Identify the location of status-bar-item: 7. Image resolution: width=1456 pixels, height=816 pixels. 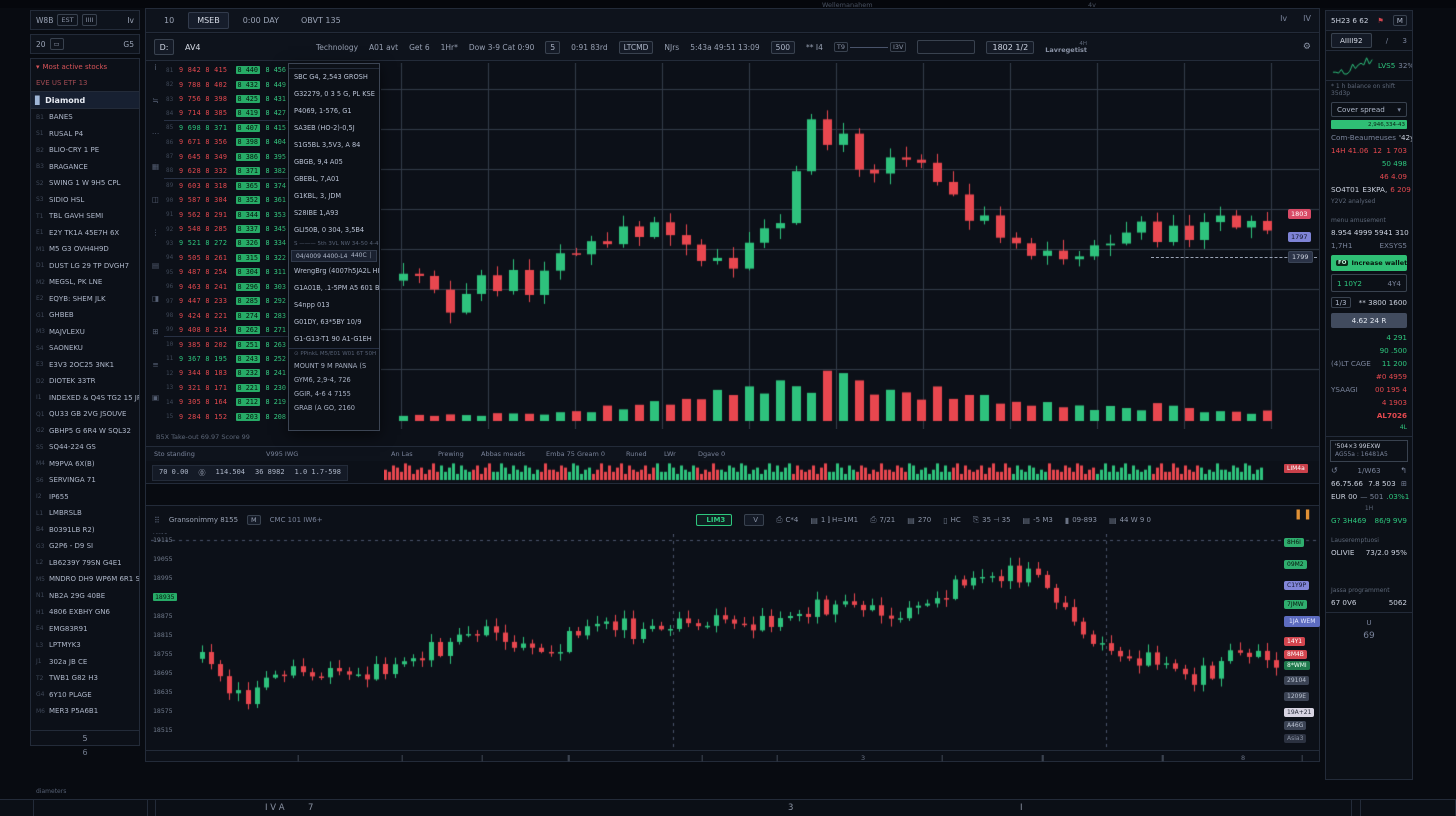
(311, 808).